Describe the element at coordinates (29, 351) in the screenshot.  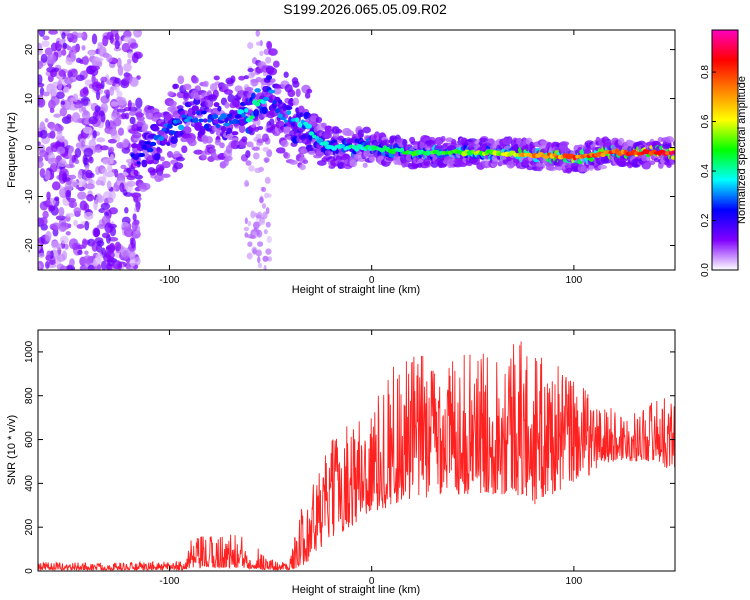
I see `snr-y-tick-label: 1000` at that location.